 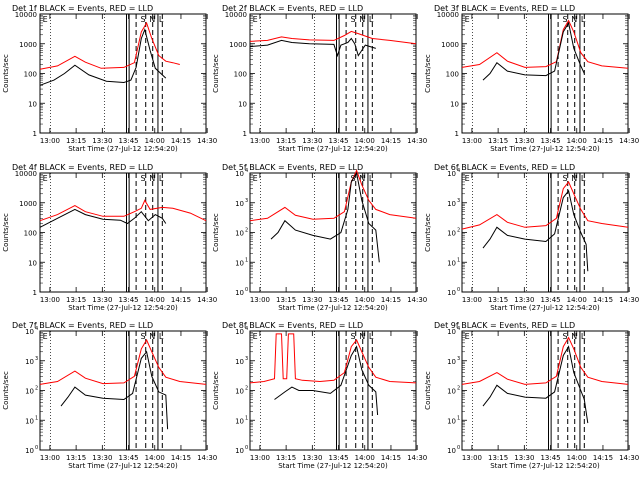 I want to click on panel-title: Det 3f BLACK = Events, RED = LLD, so click(x=504, y=8).